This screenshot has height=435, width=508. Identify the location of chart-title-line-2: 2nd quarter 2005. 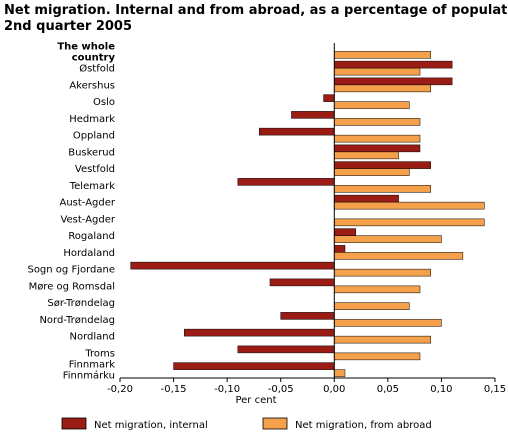
(68, 26).